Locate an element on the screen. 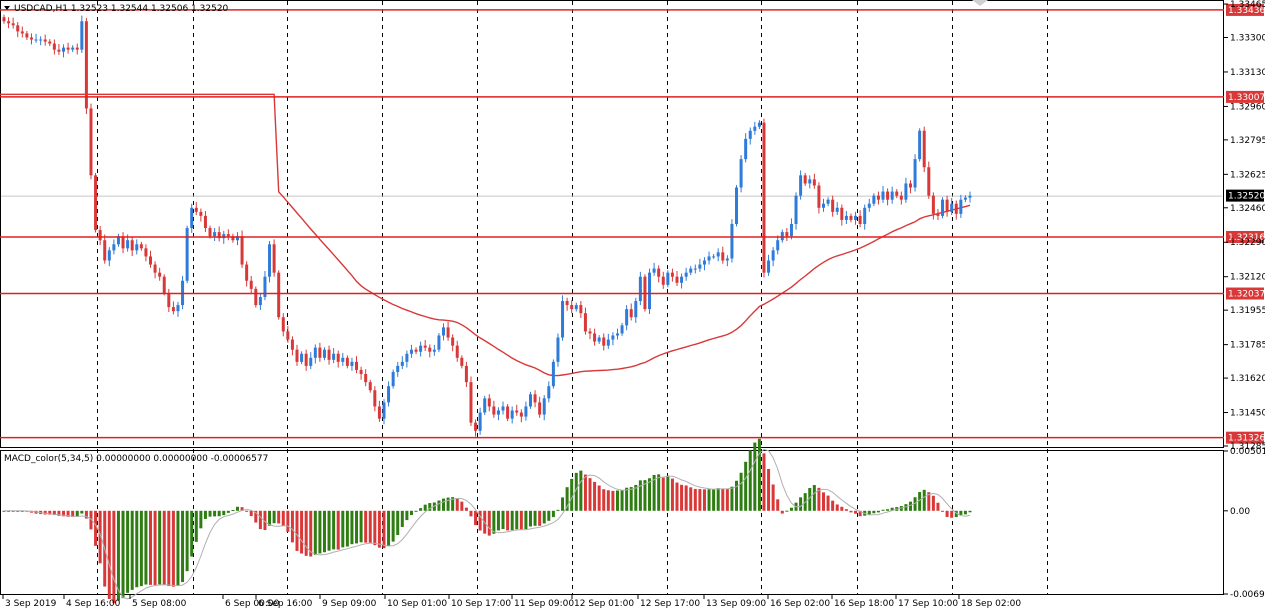 The height and width of the screenshot is (611, 1265). one-click-trading-icon is located at coordinates (980, 3).